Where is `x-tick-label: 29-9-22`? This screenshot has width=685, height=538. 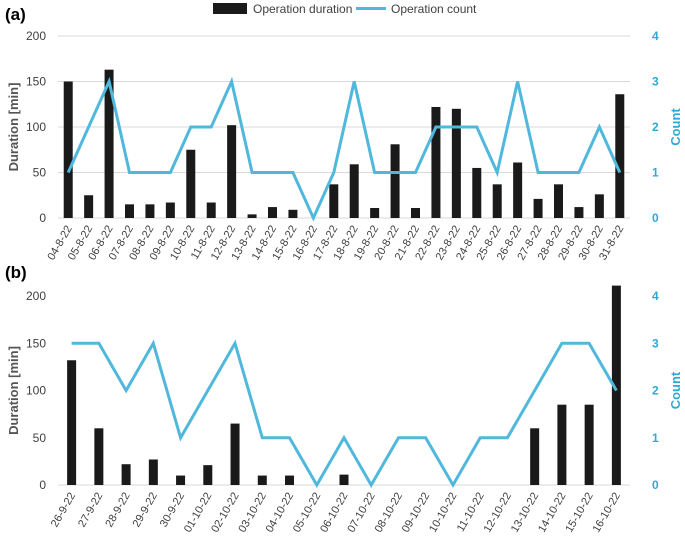 x-tick-label: 29-9-22 is located at coordinates (145, 510).